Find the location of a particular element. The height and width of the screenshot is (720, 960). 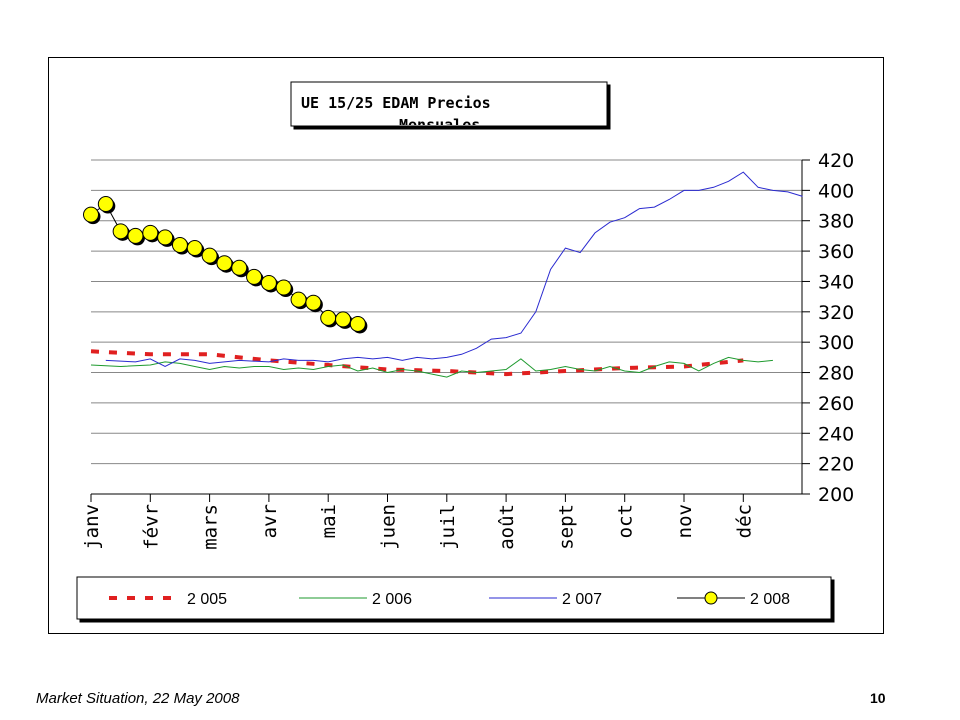

footer-source: Market Situation, 22 May 2008 is located at coordinates (138, 698).